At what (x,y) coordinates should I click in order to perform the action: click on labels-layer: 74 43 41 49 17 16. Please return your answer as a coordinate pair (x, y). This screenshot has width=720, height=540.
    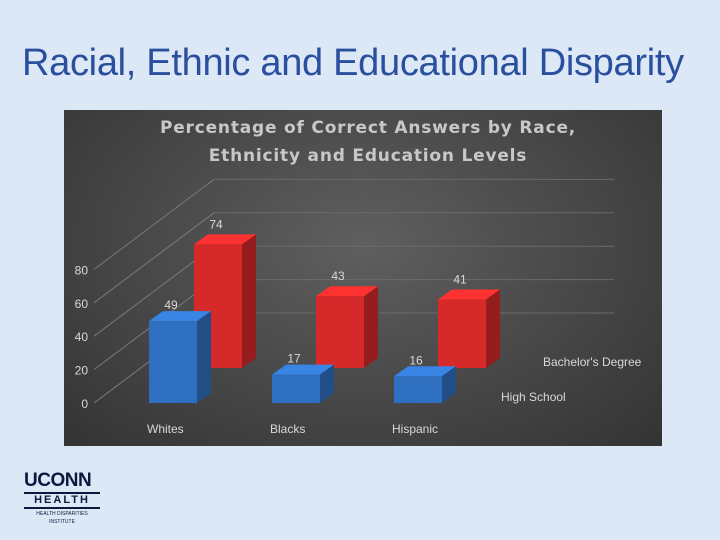
    Looking at the image, I should click on (315, 292).